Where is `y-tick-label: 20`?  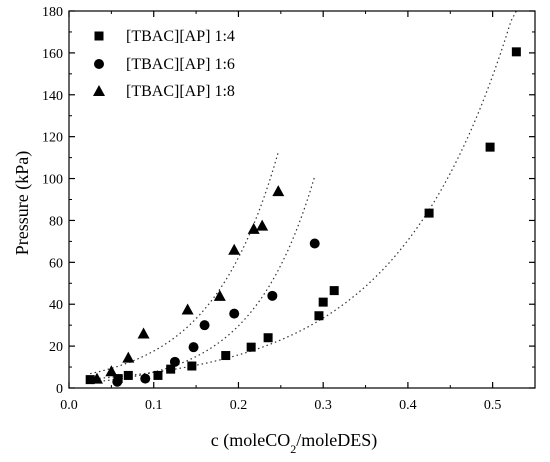
y-tick-label: 20 is located at coordinates (56, 347).